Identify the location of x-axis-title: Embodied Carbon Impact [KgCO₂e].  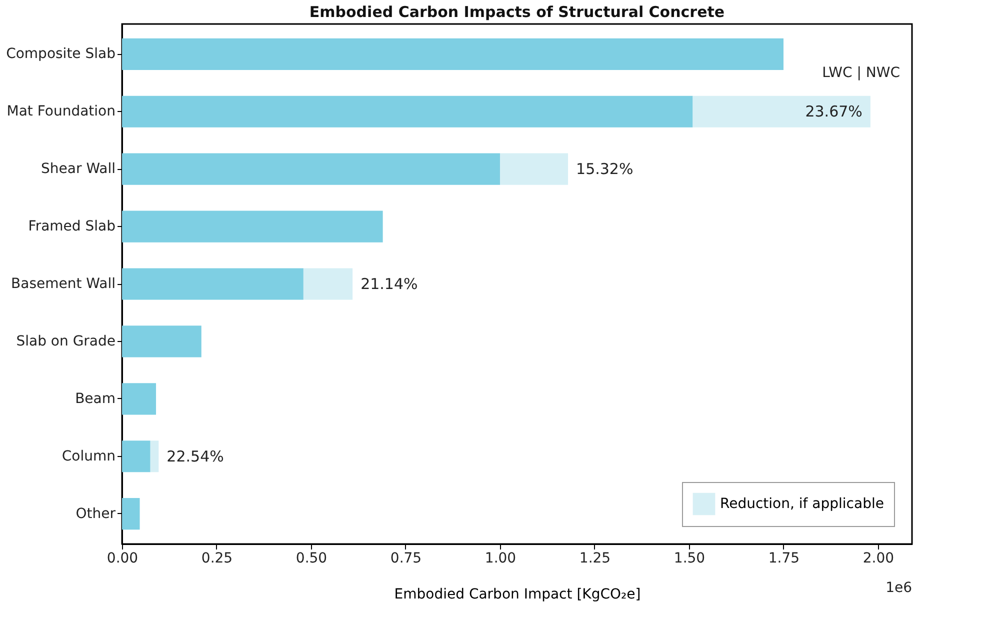
(517, 594).